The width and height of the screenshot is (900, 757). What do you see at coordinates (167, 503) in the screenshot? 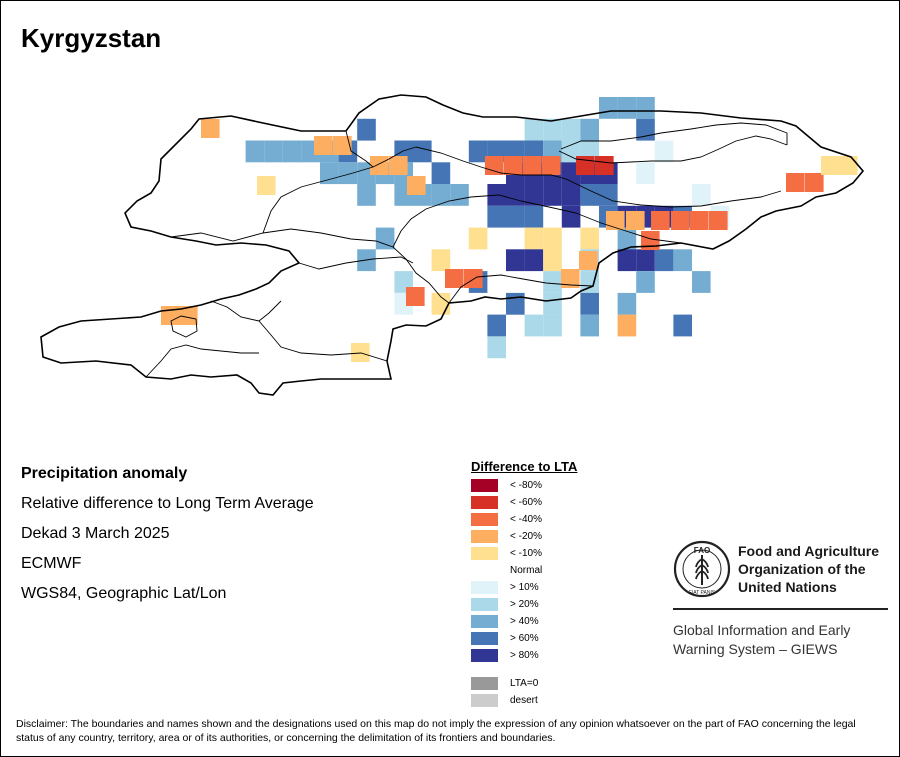
I see `map-subtitle: Relative difference to Long Term Average` at bounding box center [167, 503].